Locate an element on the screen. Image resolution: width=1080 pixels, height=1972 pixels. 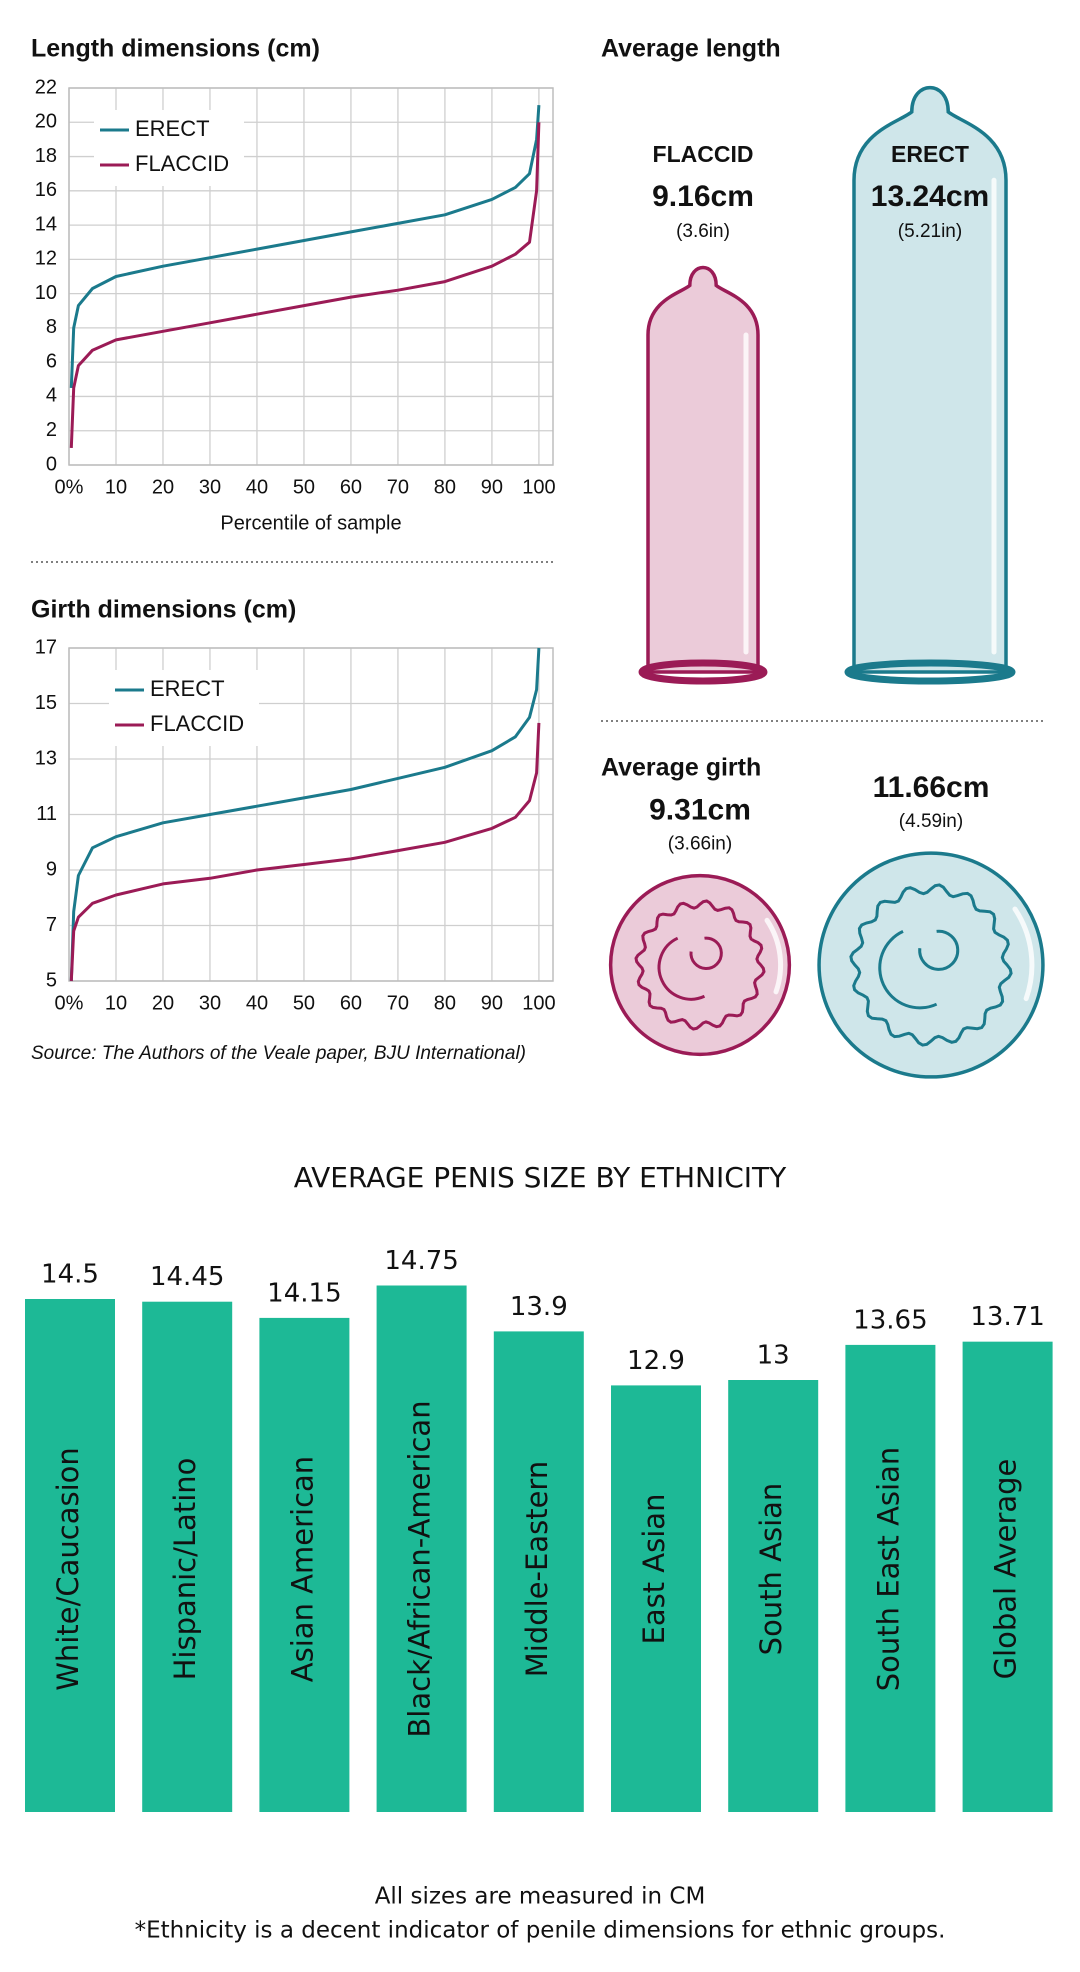
value-label: 9.16cm is located at coordinates (703, 196).